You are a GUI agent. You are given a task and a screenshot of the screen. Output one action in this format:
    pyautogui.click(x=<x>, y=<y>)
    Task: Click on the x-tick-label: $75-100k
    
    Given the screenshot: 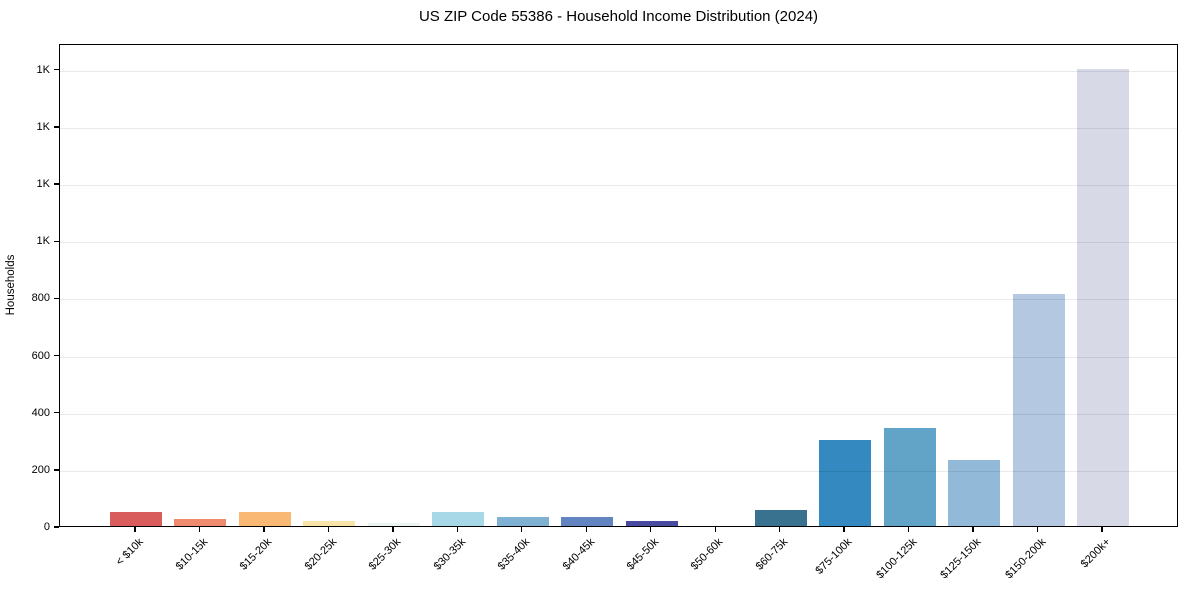 What is the action you would take?
    pyautogui.click(x=834, y=556)
    